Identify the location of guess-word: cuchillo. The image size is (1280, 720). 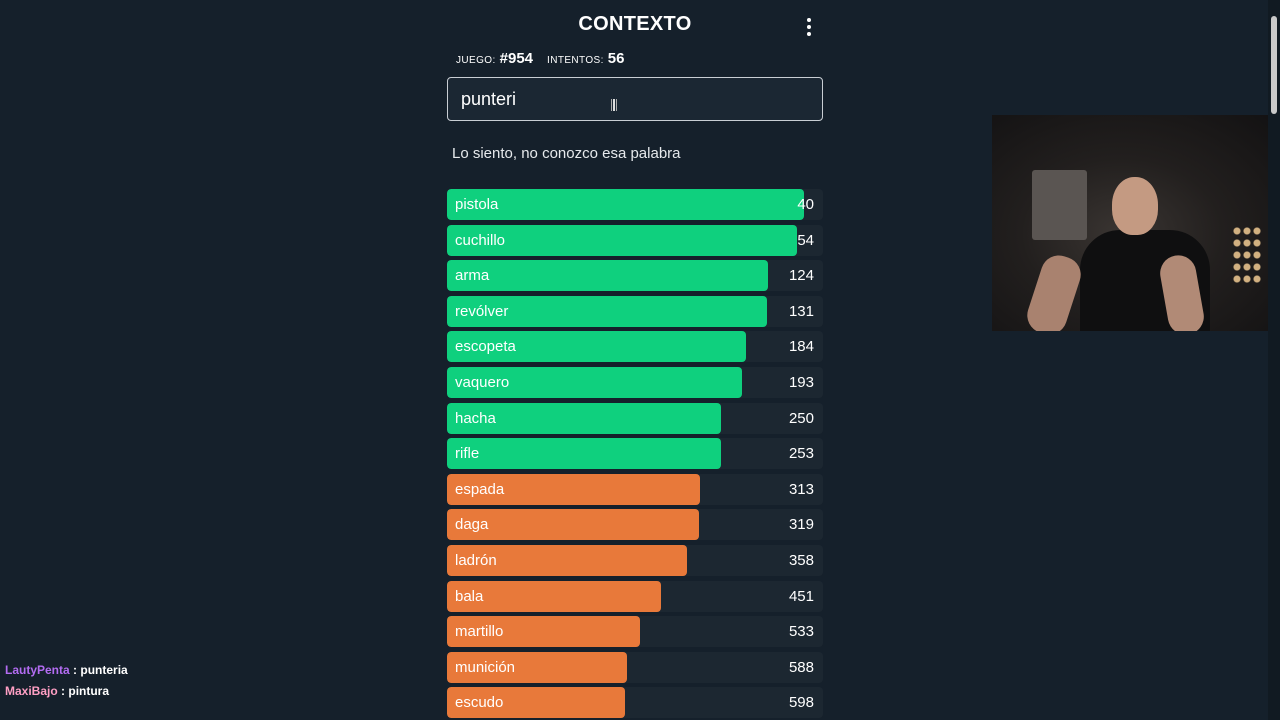
(480, 240).